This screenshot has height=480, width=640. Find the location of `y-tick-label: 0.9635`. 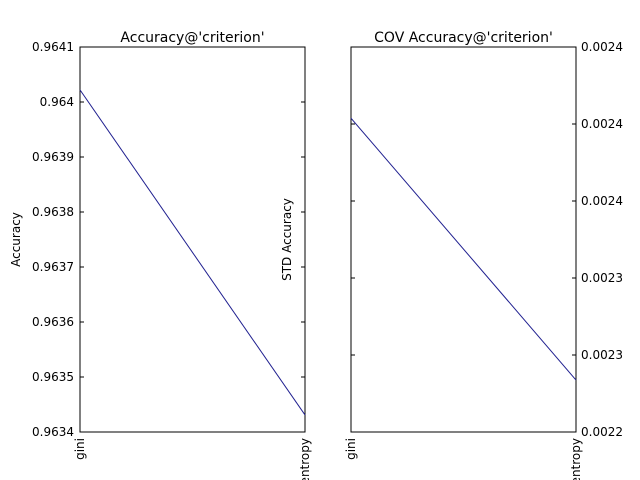

y-tick-label: 0.9635 is located at coordinates (53, 377).